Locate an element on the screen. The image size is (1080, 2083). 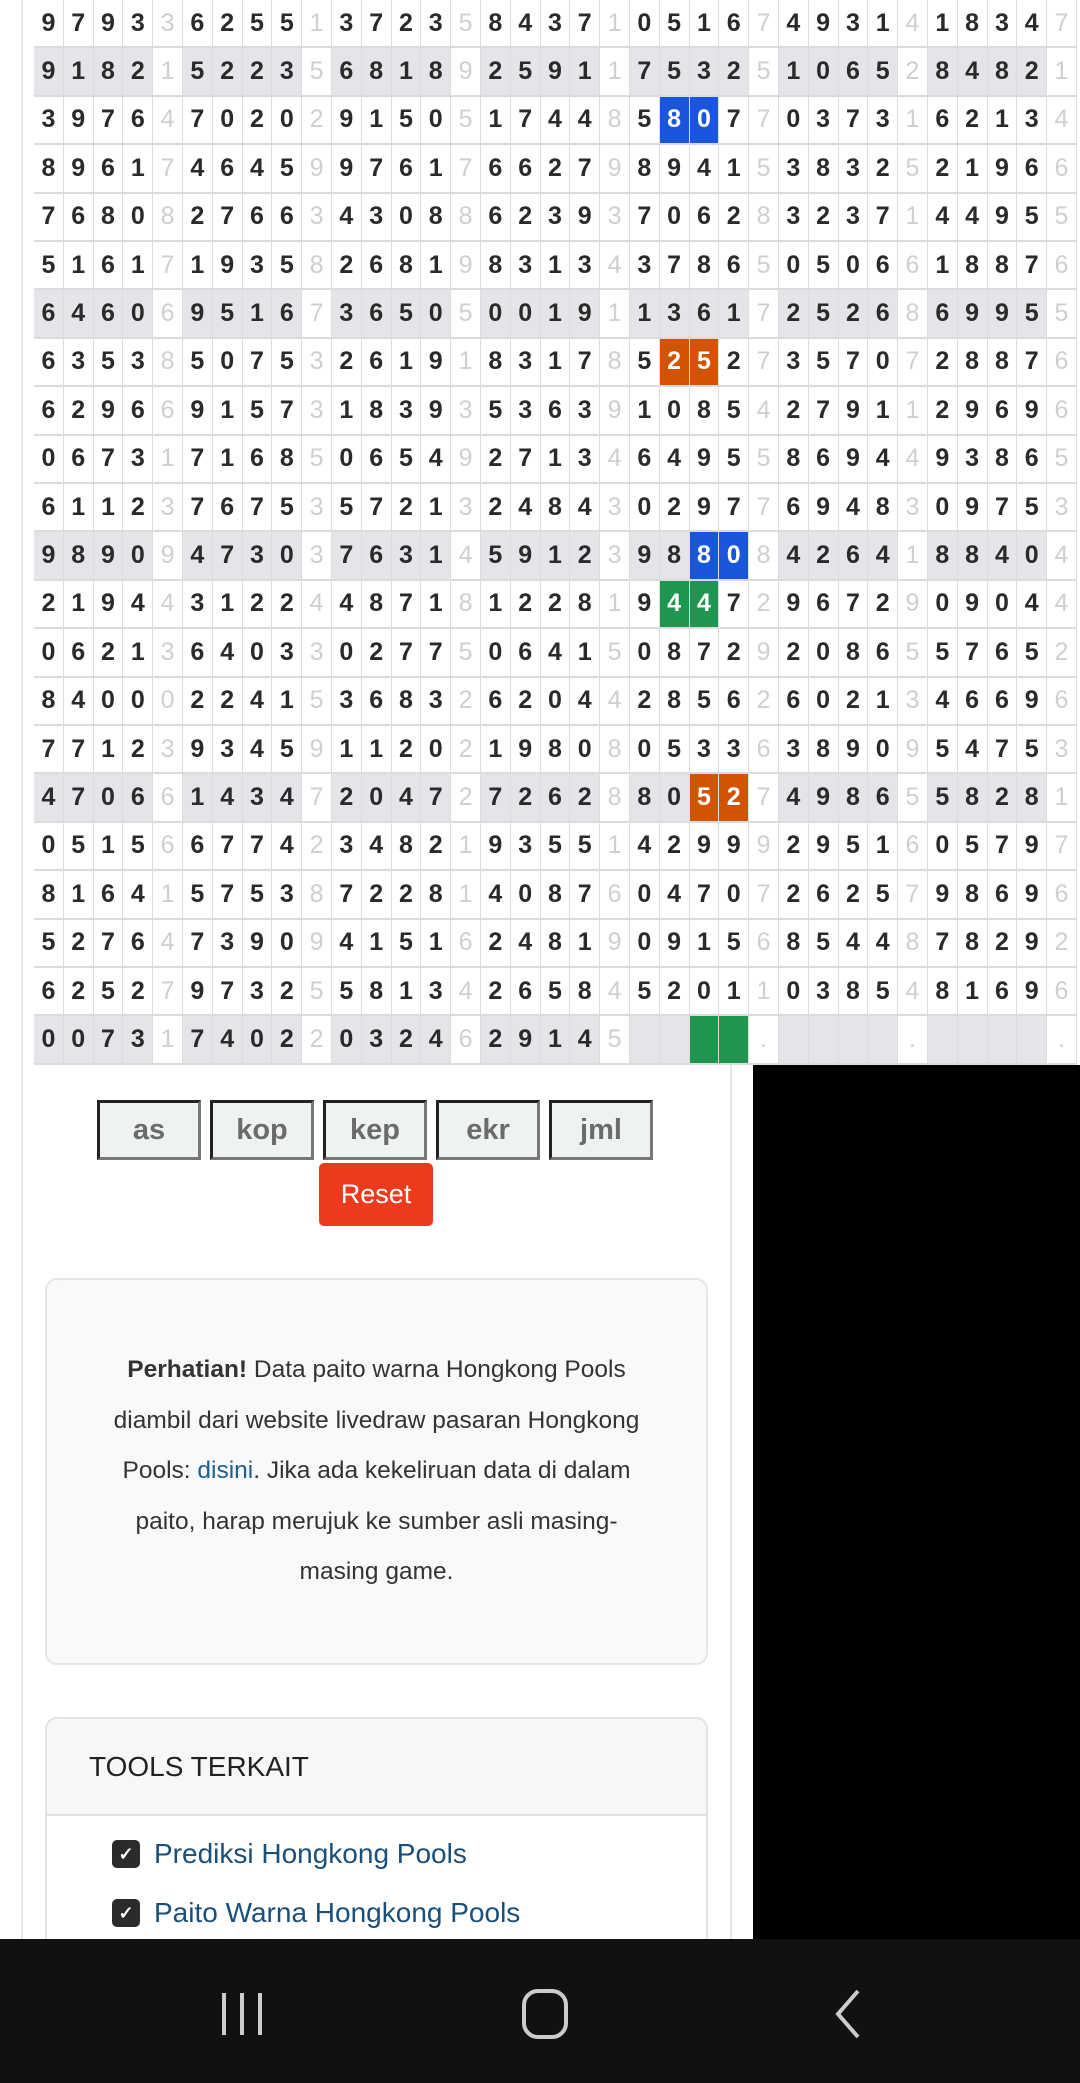
paito-separator-cell: 6 is located at coordinates (1062, 169).